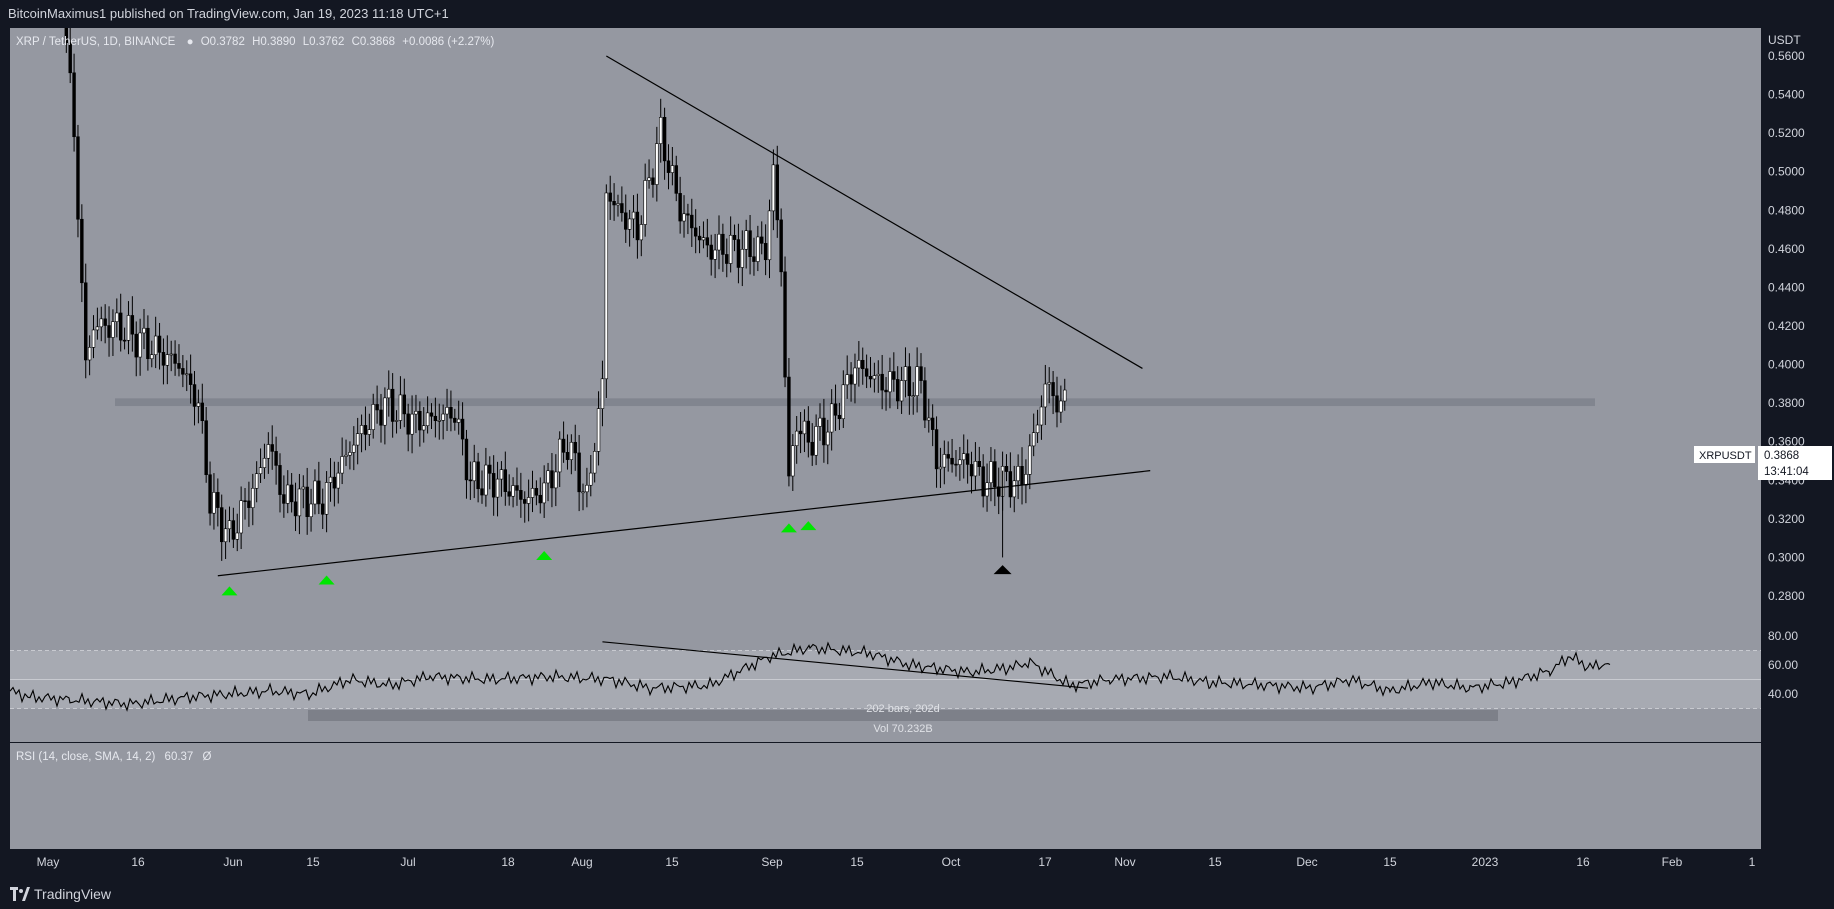 The image size is (1834, 909). I want to click on price-scale-currency: USDT, so click(1784, 40).